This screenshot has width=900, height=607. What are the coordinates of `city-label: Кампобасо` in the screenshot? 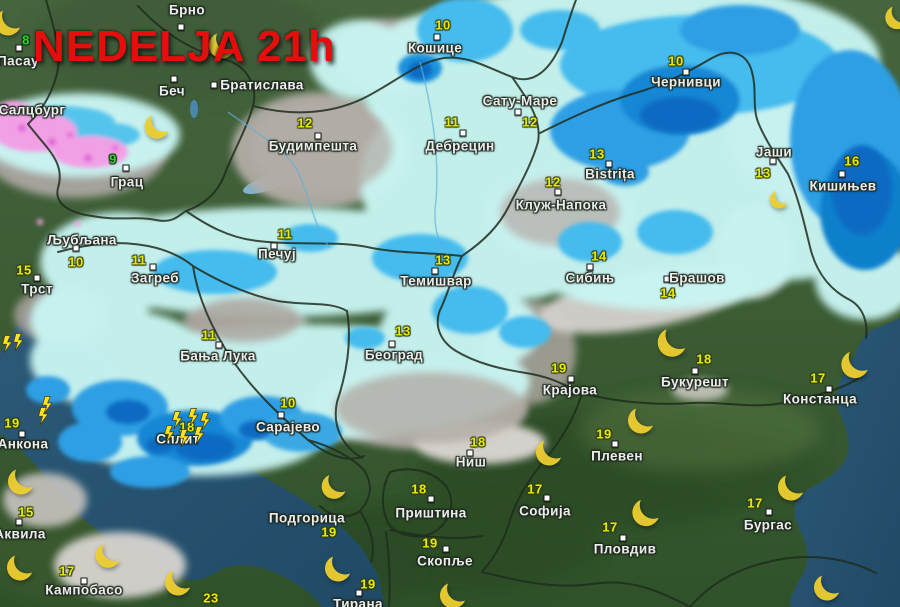 It's located at (84, 590).